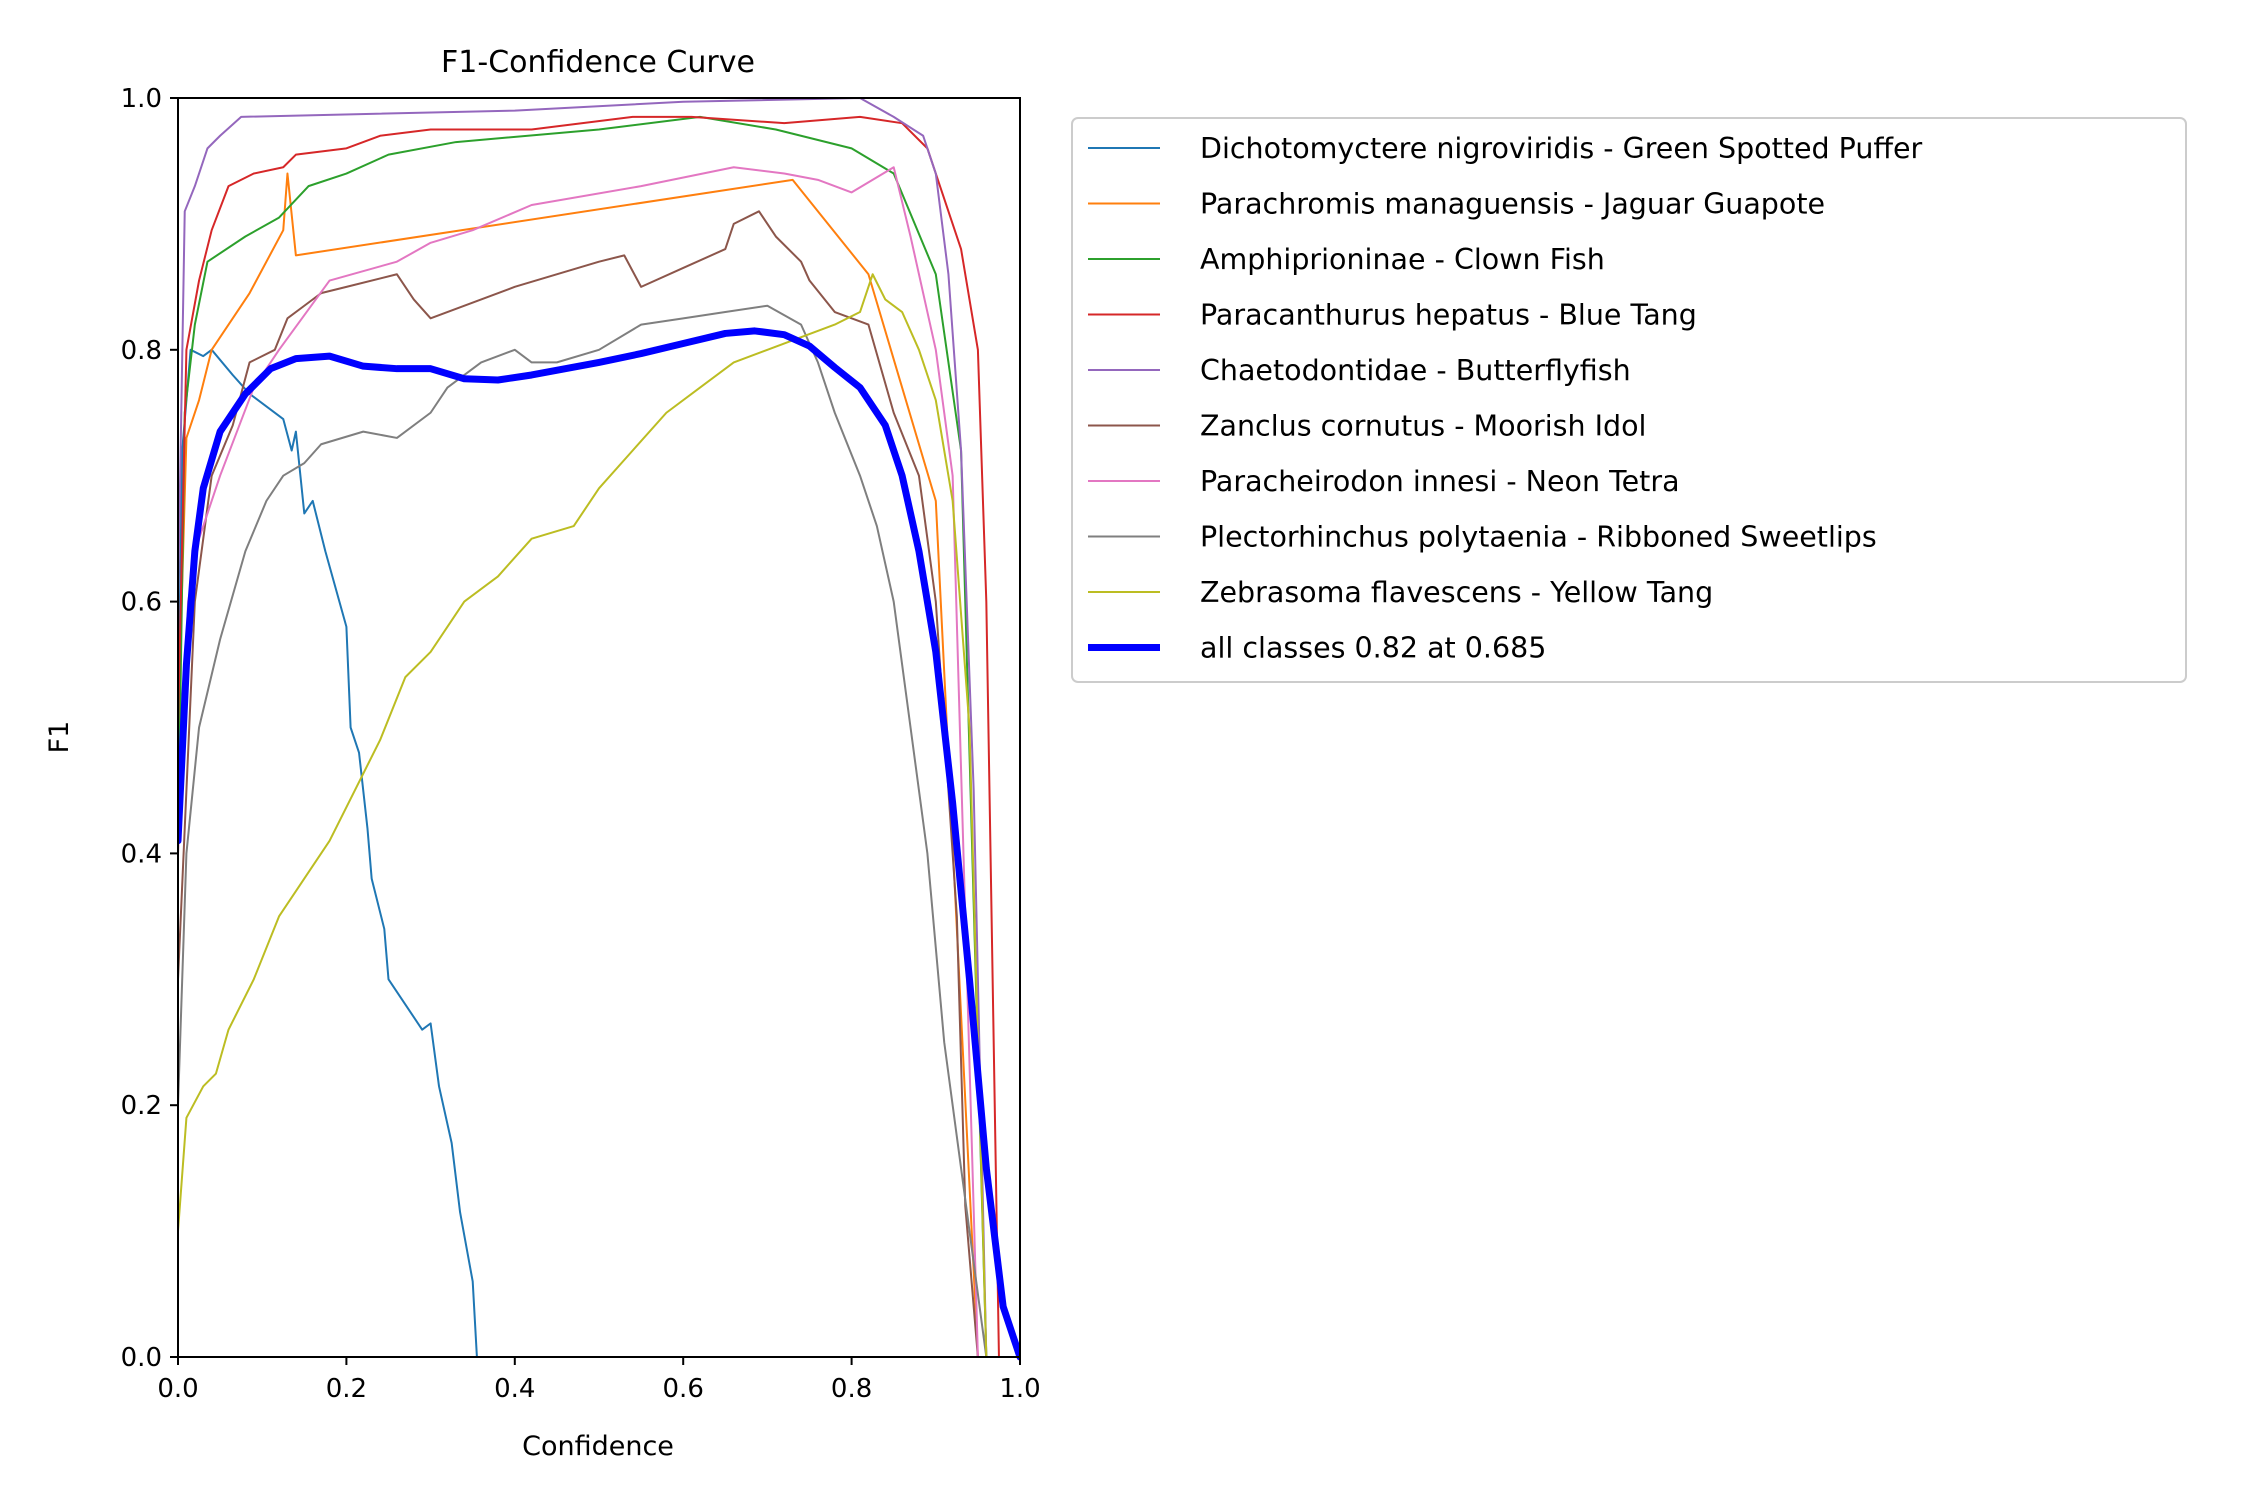 The image size is (2250, 1505). Describe the element at coordinates (1402, 259) in the screenshot. I see `legend-entry: Amphiprioninae - Clown Fish` at that location.